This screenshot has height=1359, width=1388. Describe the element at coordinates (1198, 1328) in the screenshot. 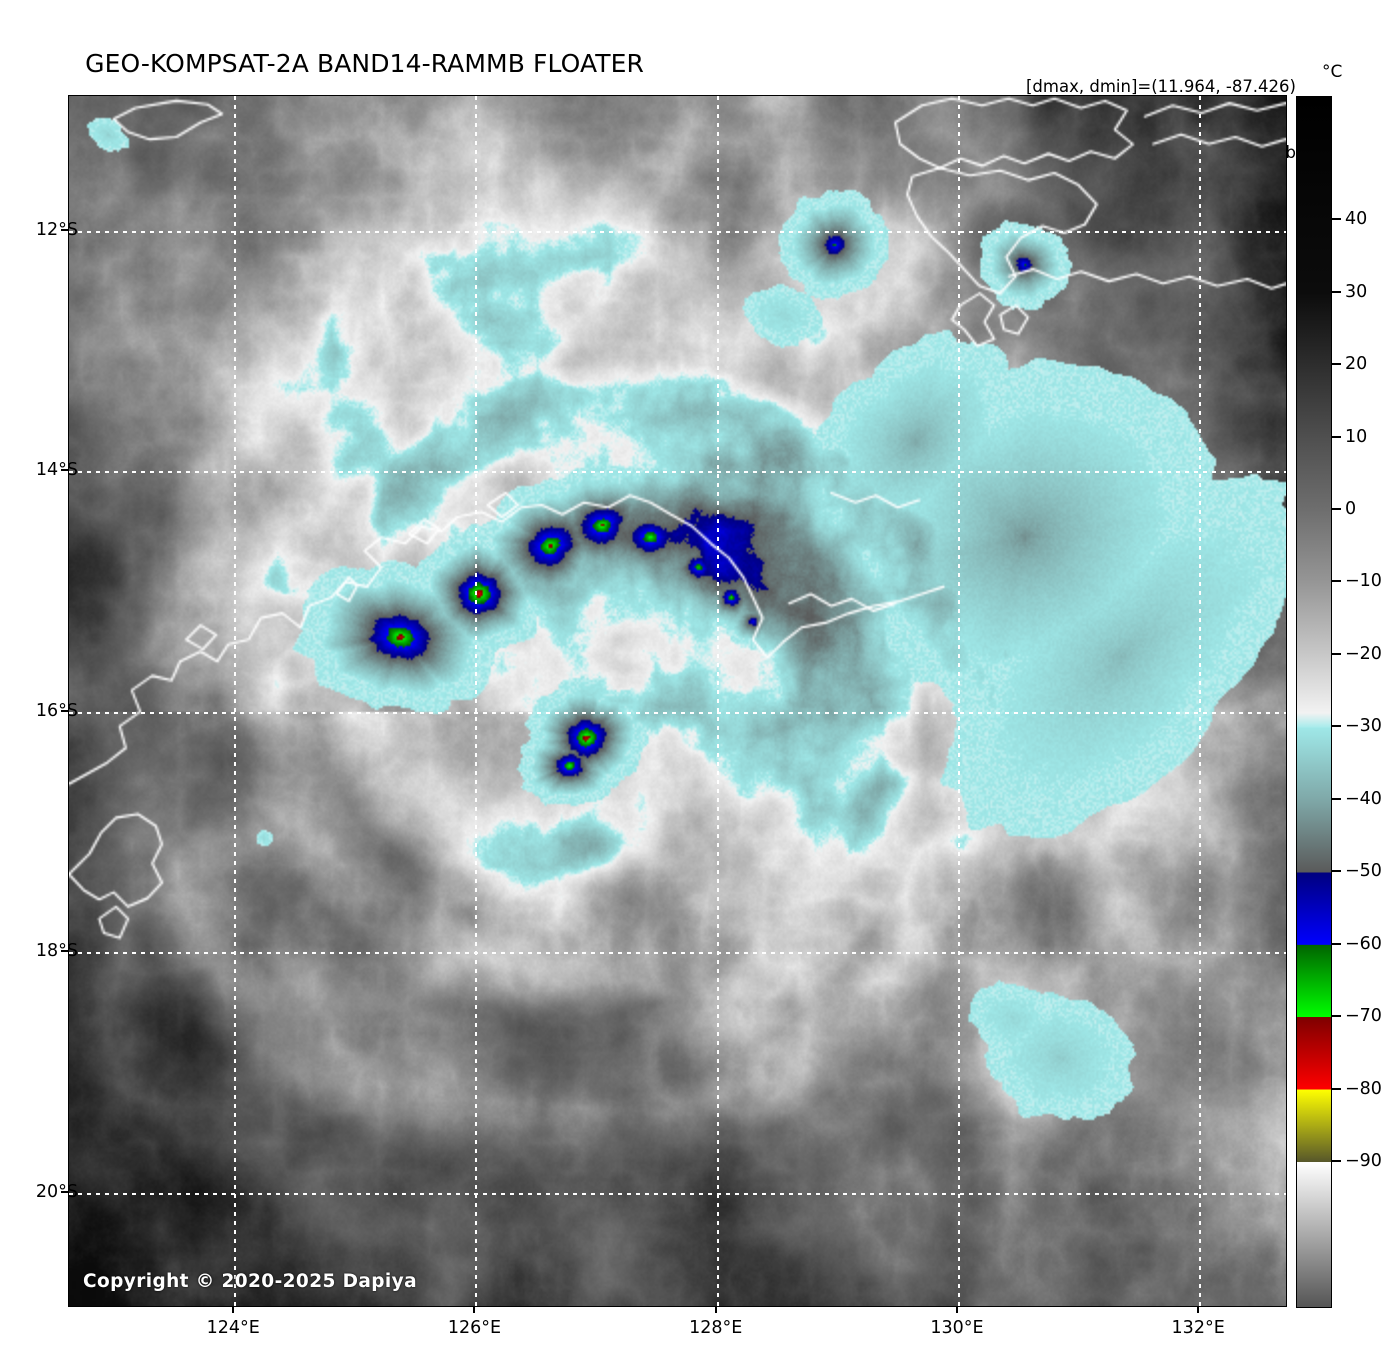

I see `x-axis-tick-label: 132°E` at that location.